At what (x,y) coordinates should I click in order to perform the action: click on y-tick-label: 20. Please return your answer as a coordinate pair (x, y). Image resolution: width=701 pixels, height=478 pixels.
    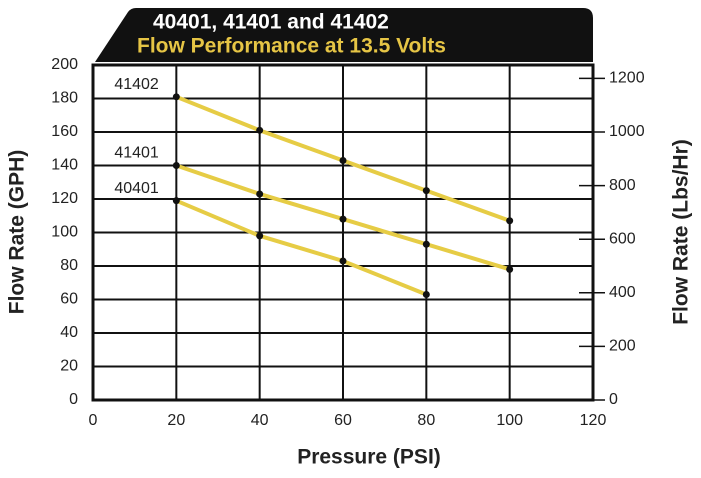
    Looking at the image, I should click on (69, 366).